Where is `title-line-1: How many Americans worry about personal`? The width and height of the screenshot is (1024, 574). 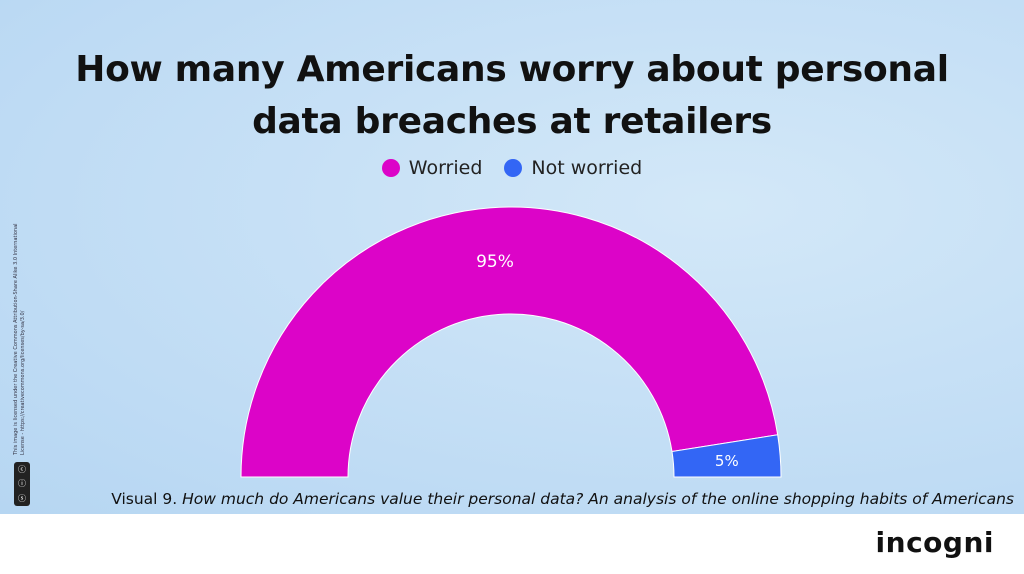 title-line-1: How many Americans worry about personal is located at coordinates (512, 69).